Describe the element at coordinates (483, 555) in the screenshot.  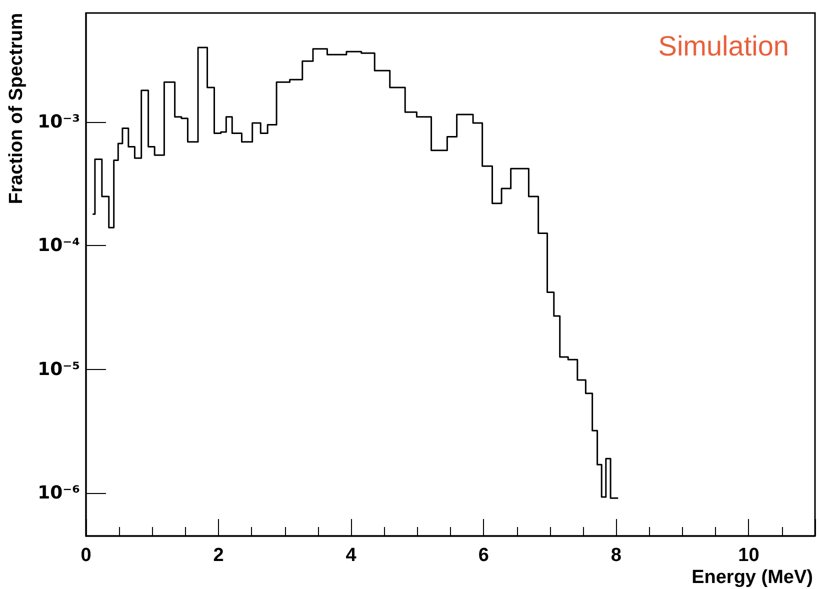
I see `x-tick-label: 6` at that location.